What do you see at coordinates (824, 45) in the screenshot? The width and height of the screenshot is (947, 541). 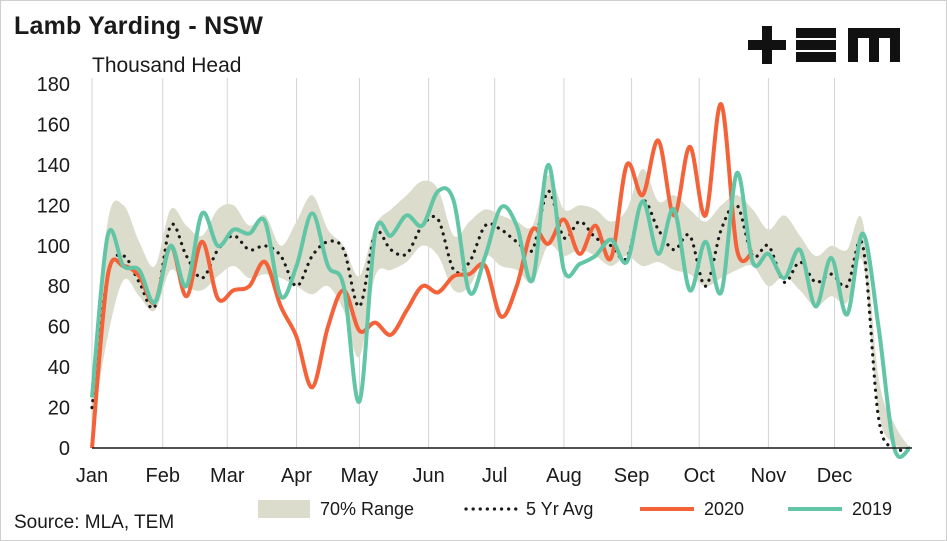 I see `tem-logo` at bounding box center [824, 45].